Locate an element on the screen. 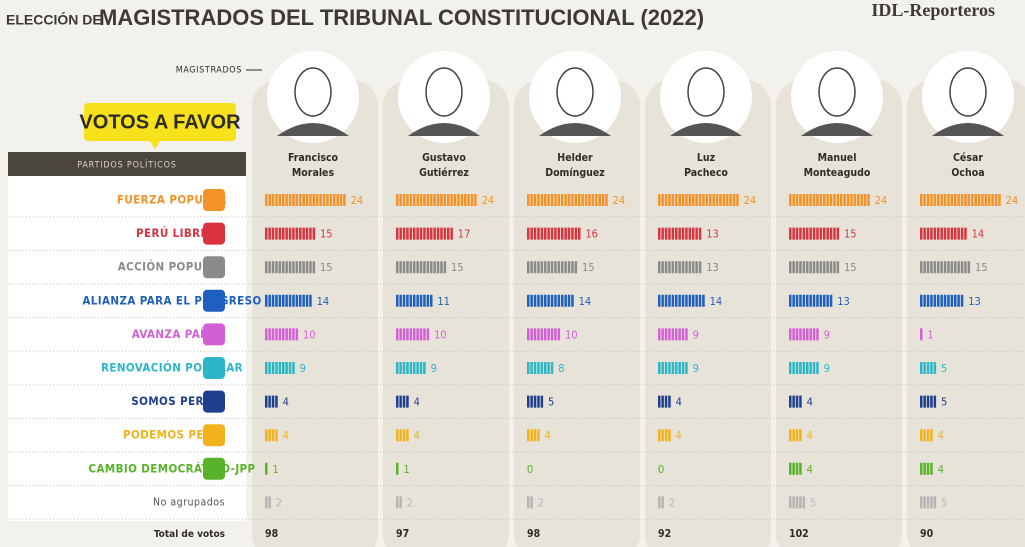  title-prefix: ELECCIÓN DE is located at coordinates (54, 19).